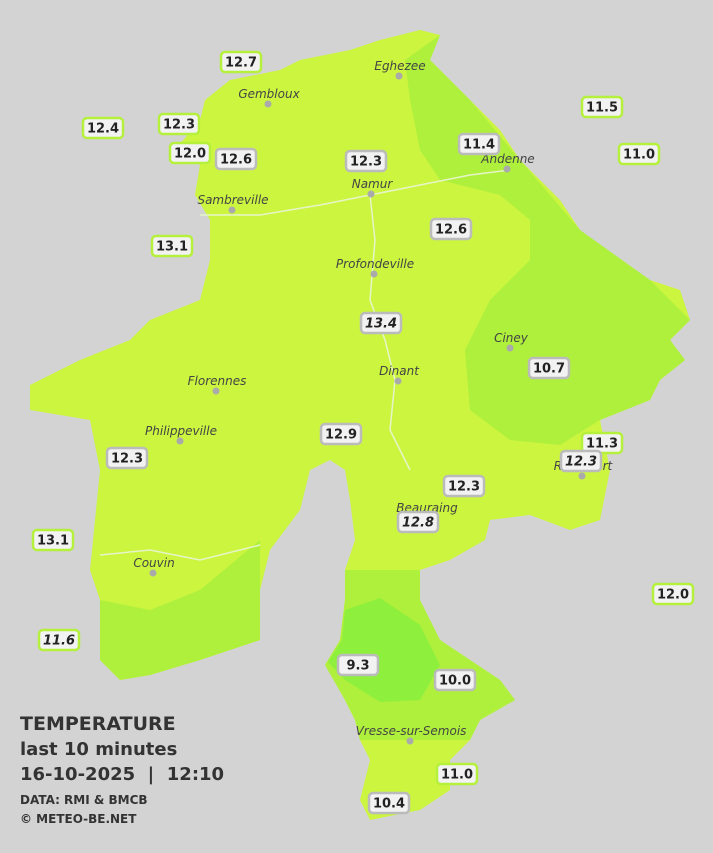 This screenshot has height=853, width=713. I want to click on legend-datetime: 16-10-2025 | 12:10, so click(122, 774).